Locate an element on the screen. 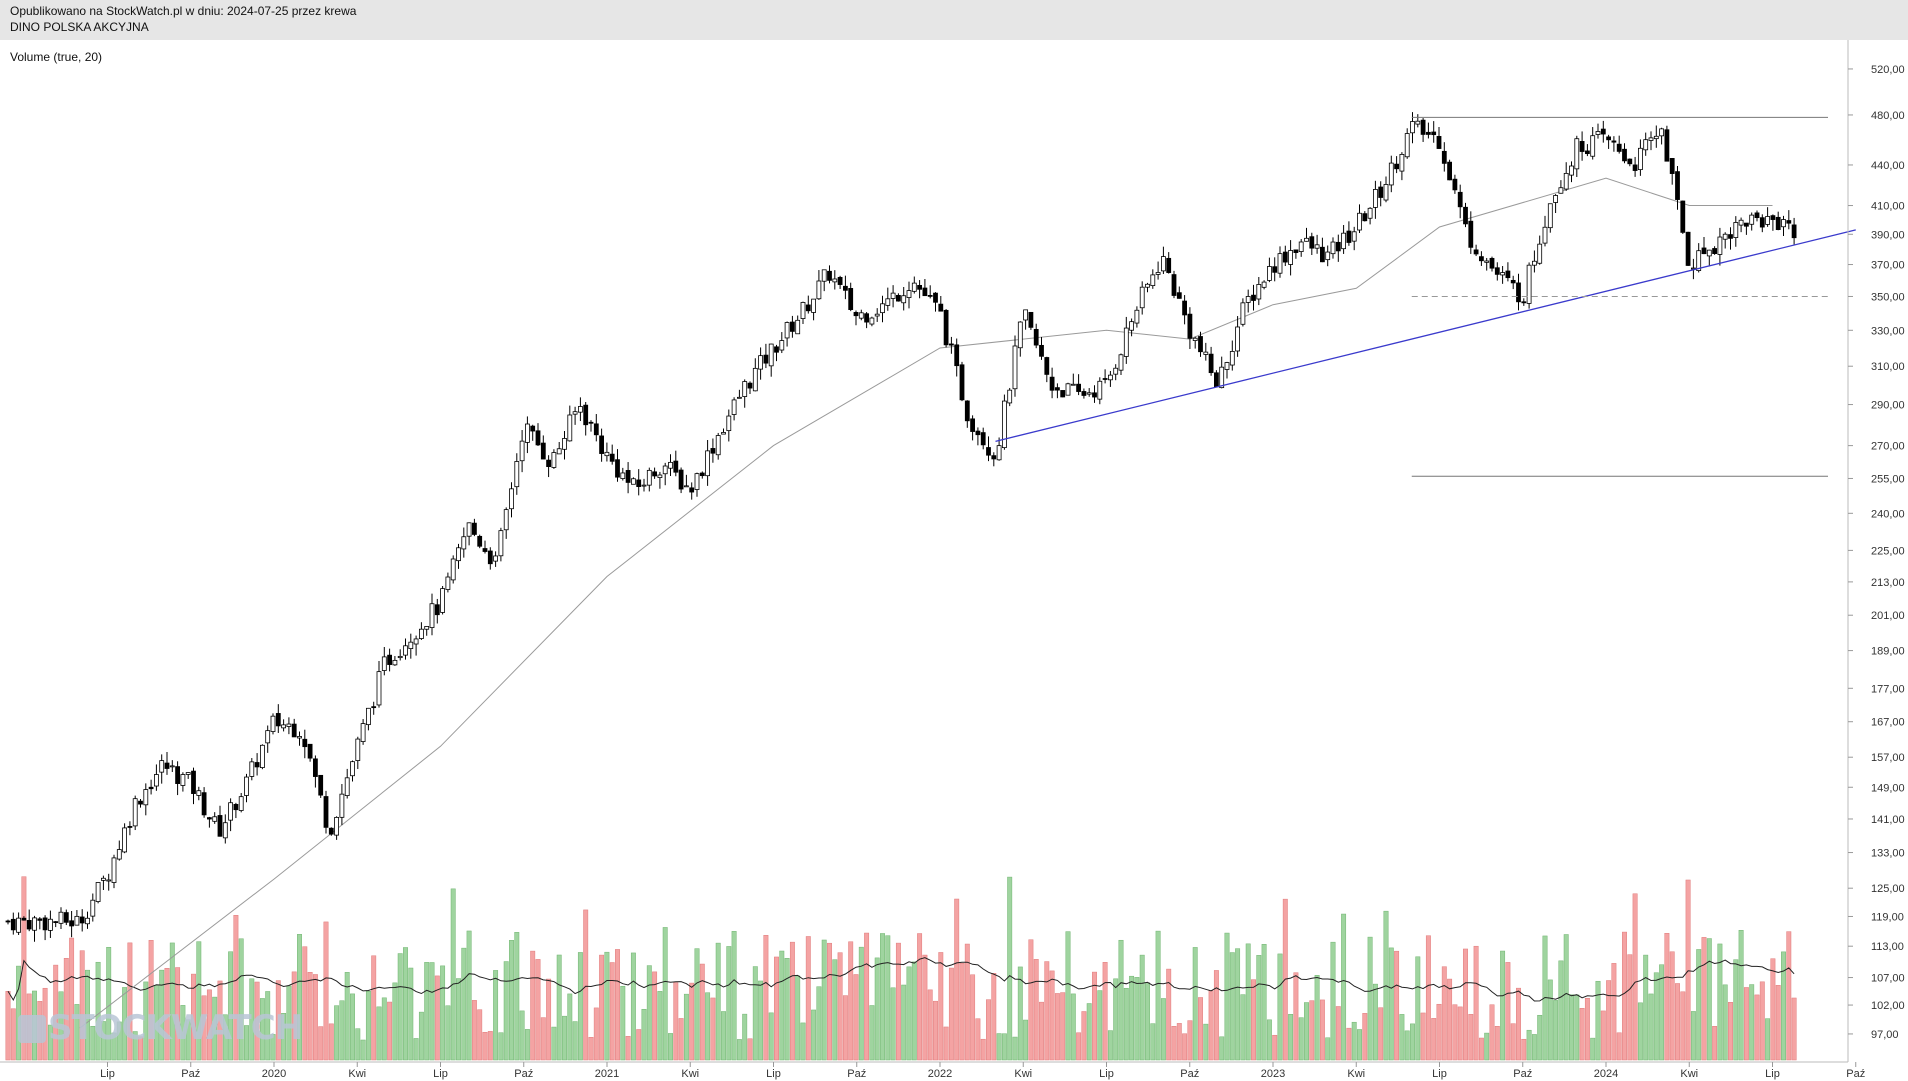  x-tick-label: 2022 is located at coordinates (940, 1074).